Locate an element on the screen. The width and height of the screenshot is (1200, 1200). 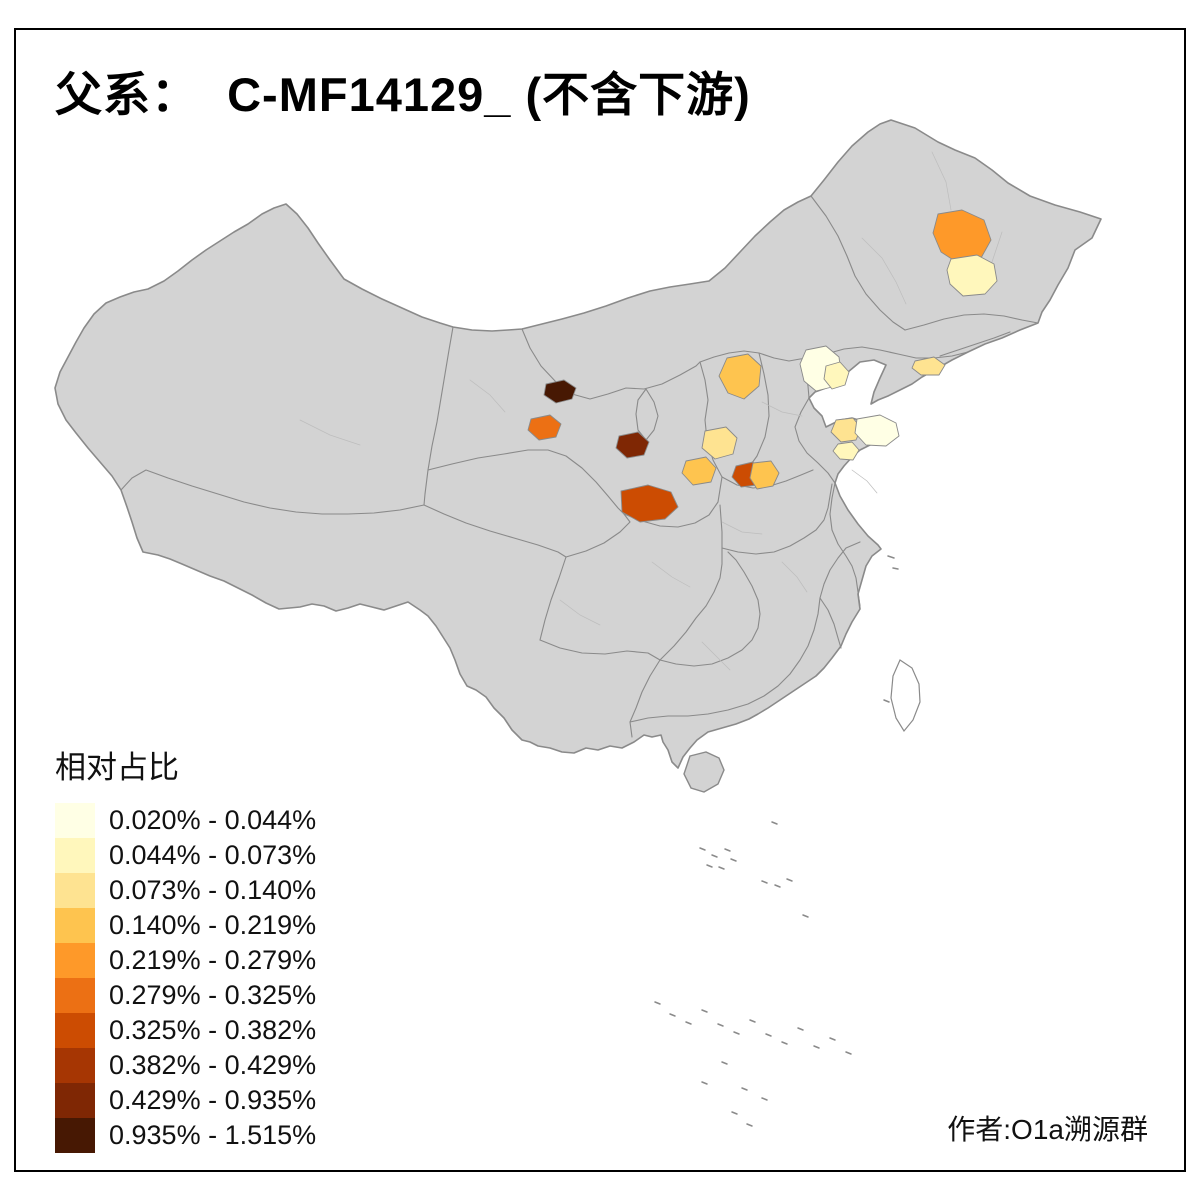
legend-item: 0.219% - 0.279% is located at coordinates (185, 960).